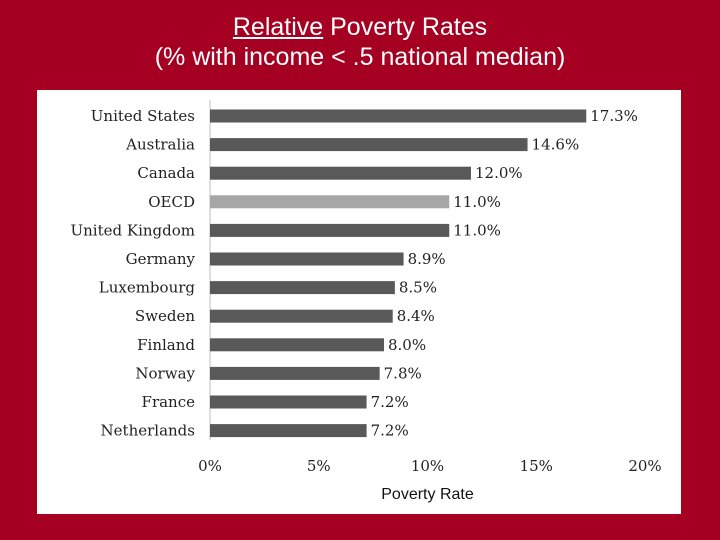  What do you see at coordinates (427, 494) in the screenshot?
I see `x-axis-title: Poverty Rate` at bounding box center [427, 494].